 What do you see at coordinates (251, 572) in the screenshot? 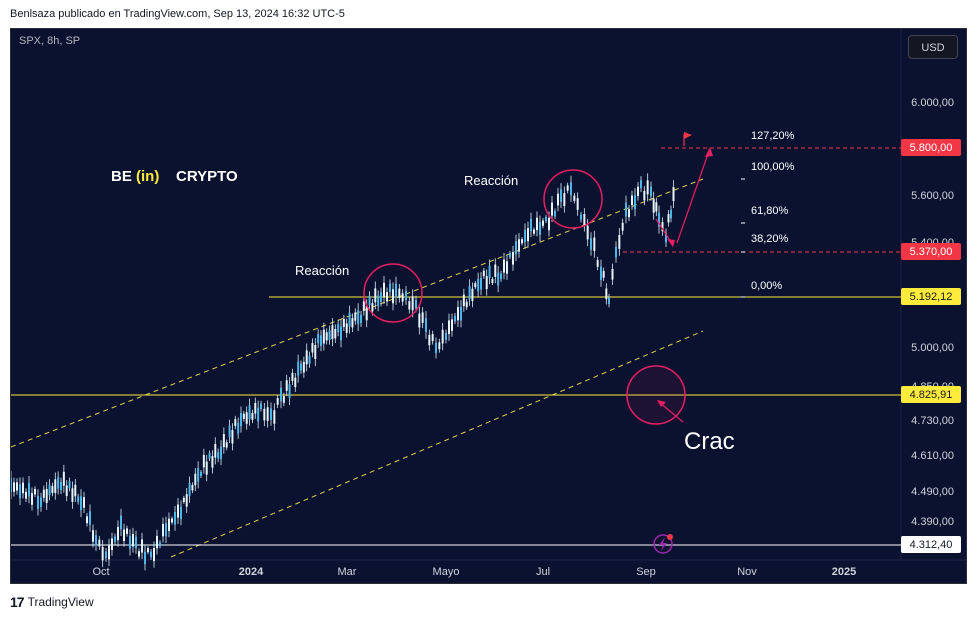
I see `time-tick: 2024` at bounding box center [251, 572].